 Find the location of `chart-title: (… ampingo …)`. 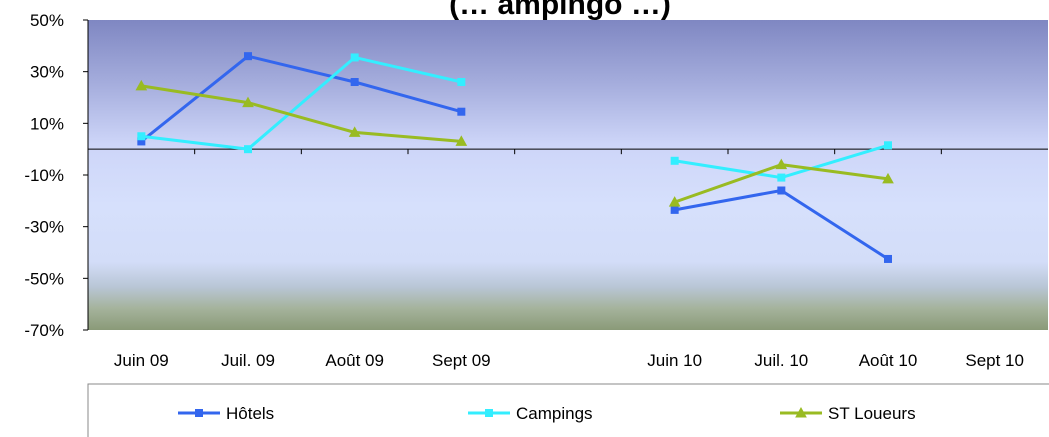

chart-title: (… ampingo …) is located at coordinates (560, 10).